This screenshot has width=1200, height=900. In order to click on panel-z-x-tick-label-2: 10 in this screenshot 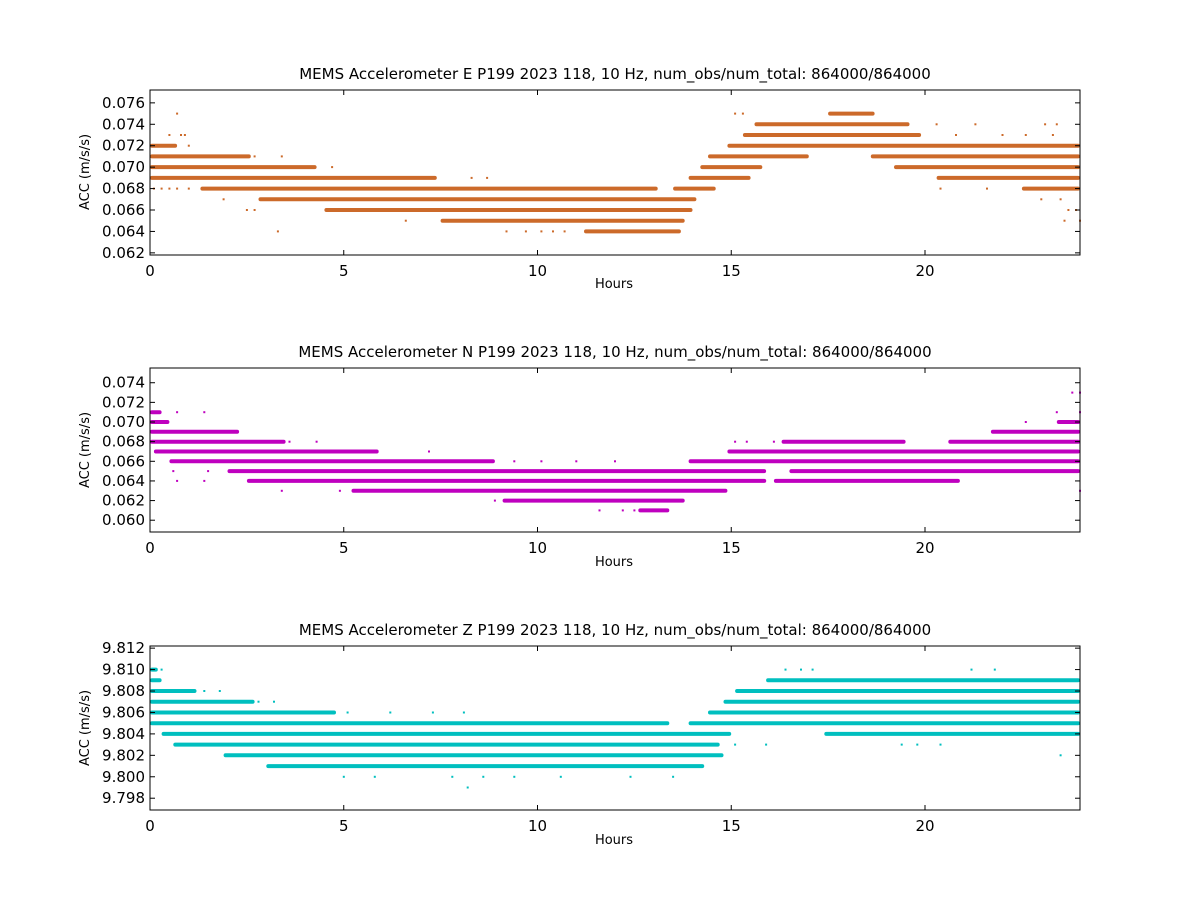, I will do `click(537, 826)`.